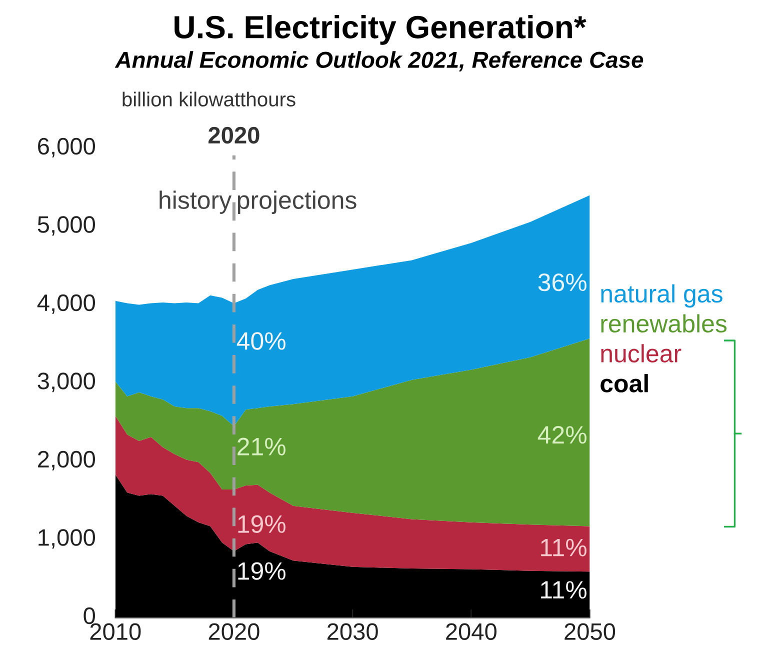  What do you see at coordinates (67, 148) in the screenshot?
I see `y-tick-label: 6,000` at bounding box center [67, 148].